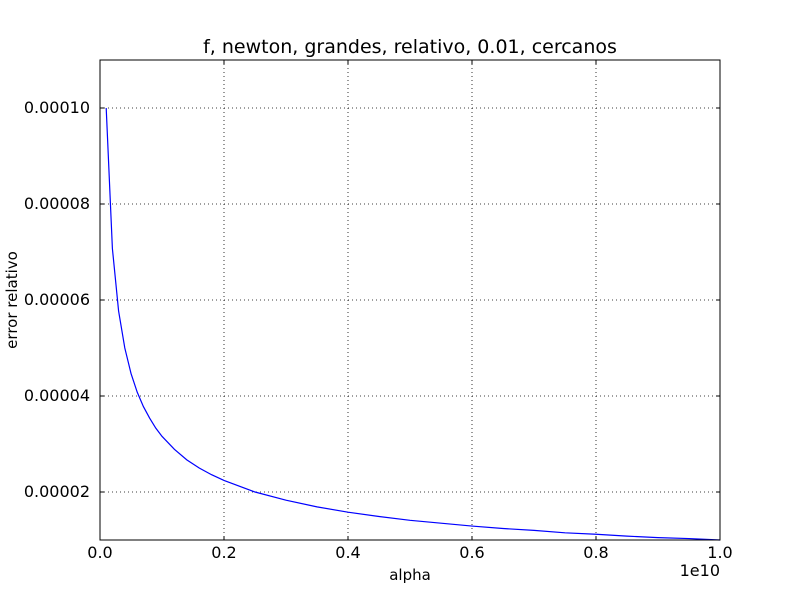 The image size is (800, 600). What do you see at coordinates (57, 491) in the screenshot?
I see `y-tick-label: 0.00002` at bounding box center [57, 491].